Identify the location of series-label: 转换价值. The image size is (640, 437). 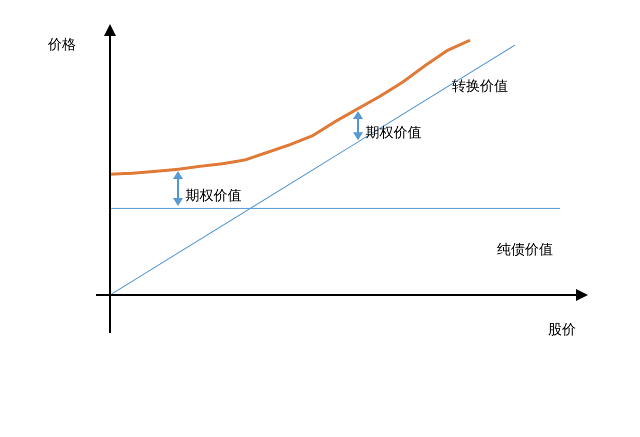
(480, 86).